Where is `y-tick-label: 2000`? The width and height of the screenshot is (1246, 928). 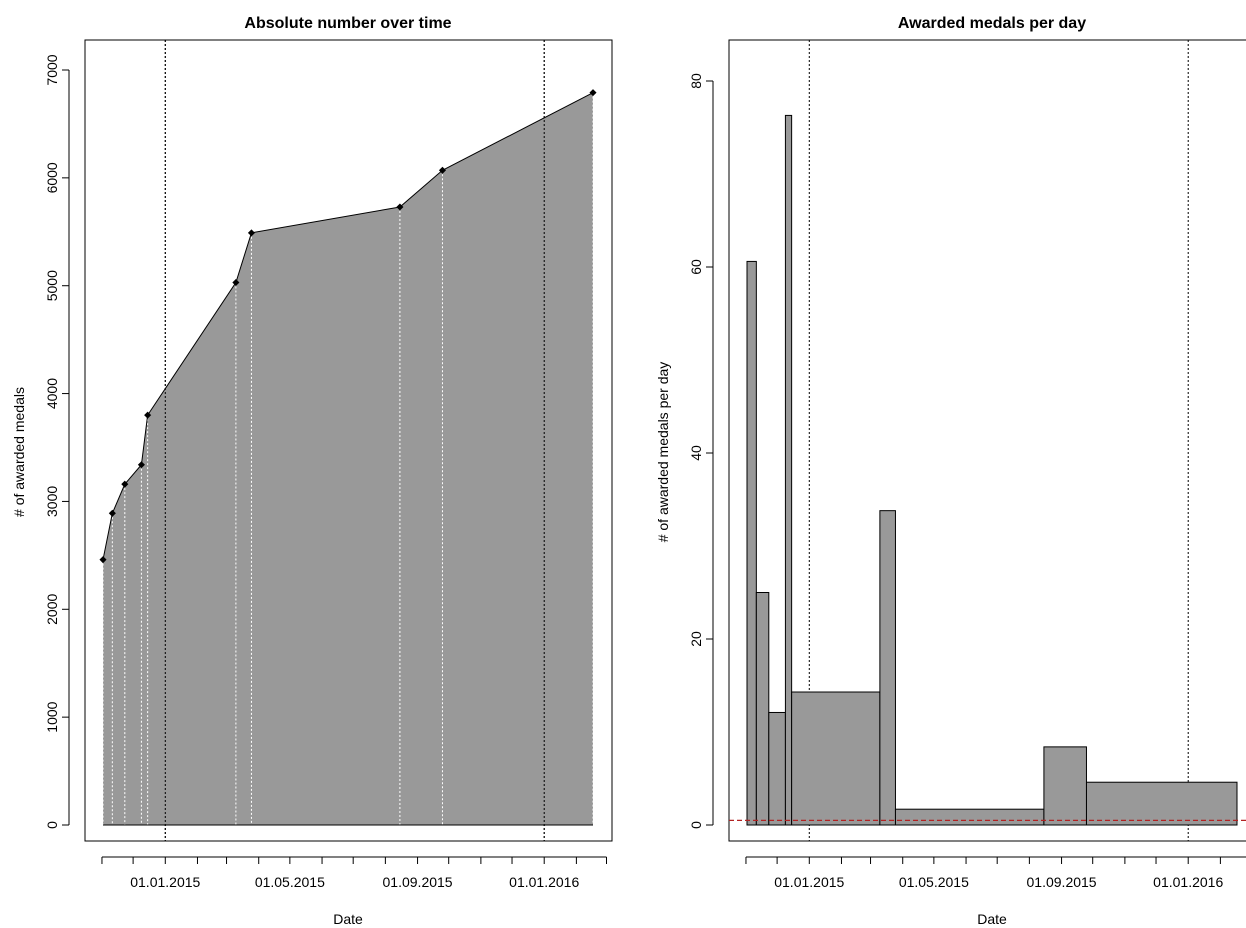 y-tick-label: 2000 is located at coordinates (52, 609).